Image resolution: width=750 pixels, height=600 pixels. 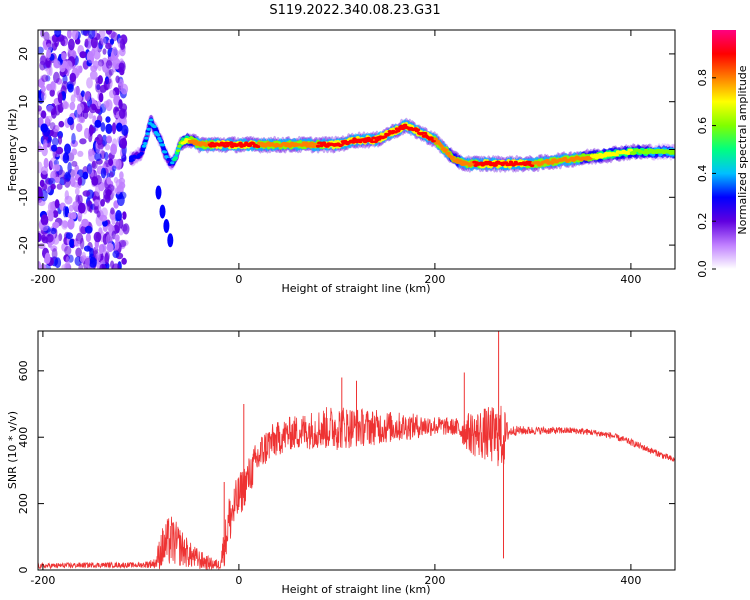 I want to click on colorbar-scale, so click(x=724, y=149).